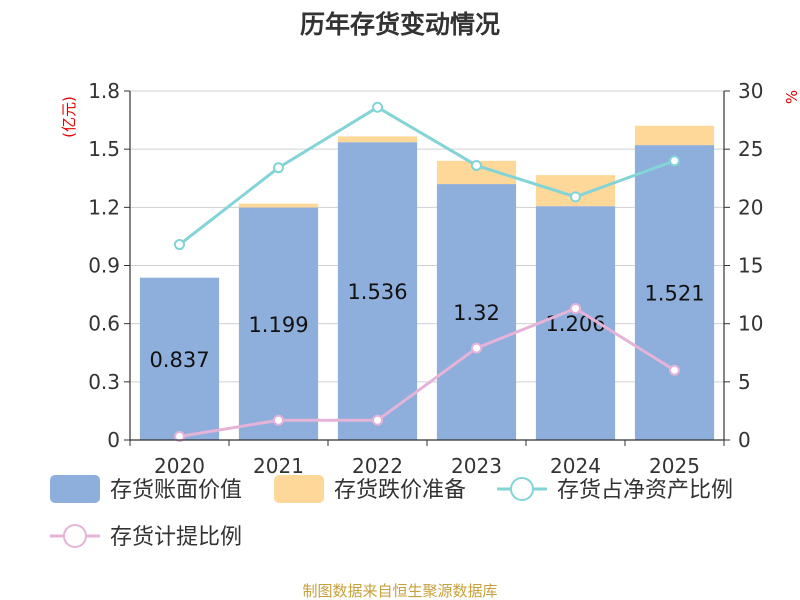 The height and width of the screenshot is (600, 800). I want to click on right-tick-label: 10, so click(750, 324).